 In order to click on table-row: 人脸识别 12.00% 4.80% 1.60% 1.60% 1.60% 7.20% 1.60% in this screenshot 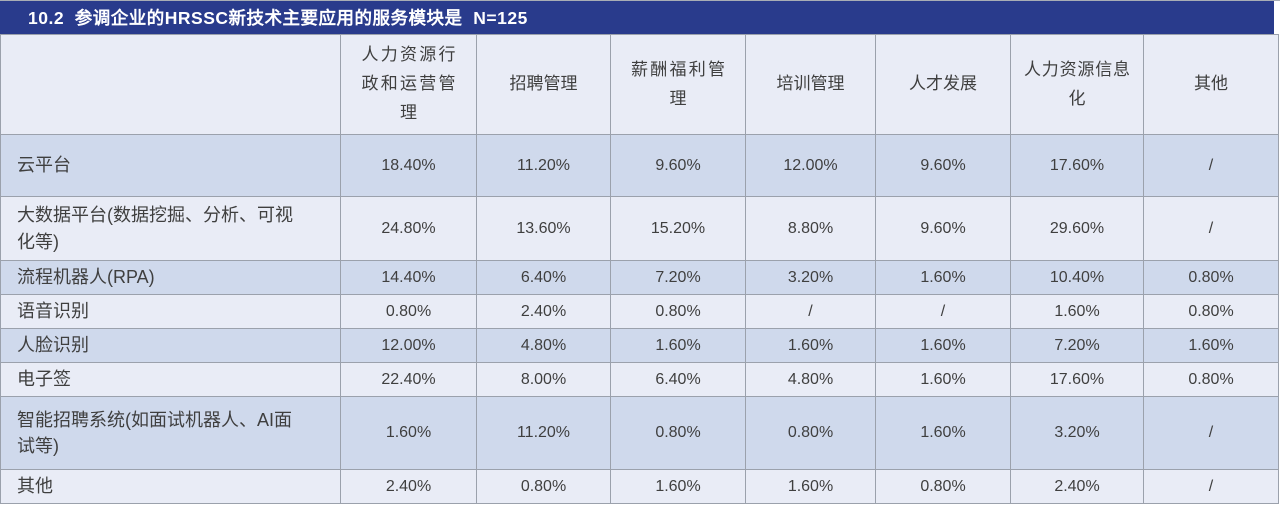, I will do `click(639, 345)`.